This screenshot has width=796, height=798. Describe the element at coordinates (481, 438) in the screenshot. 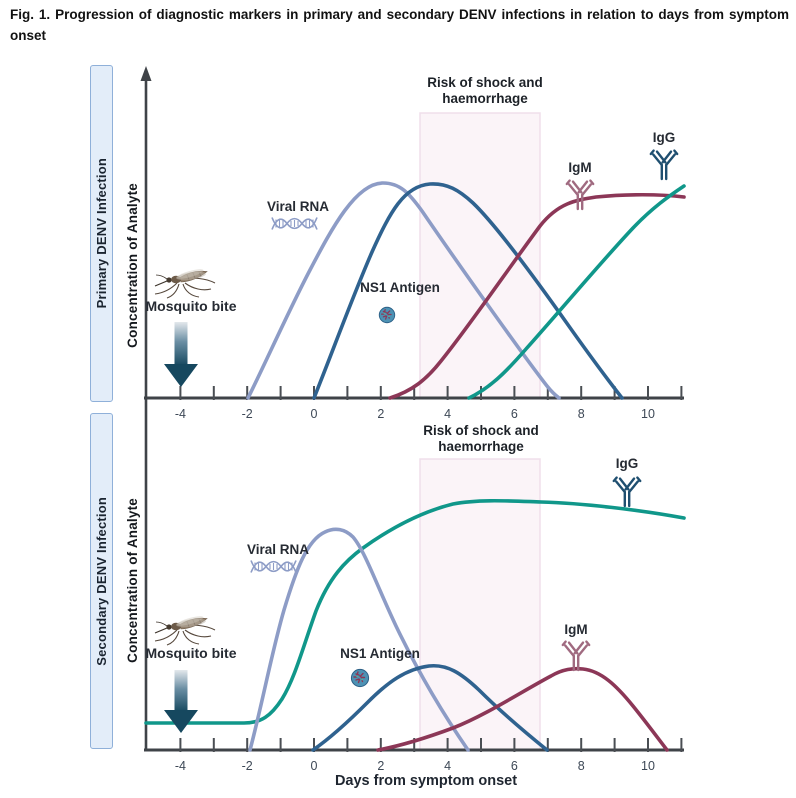

I see `risk-label-secondary: Risk of shock and haemorrhage` at that location.